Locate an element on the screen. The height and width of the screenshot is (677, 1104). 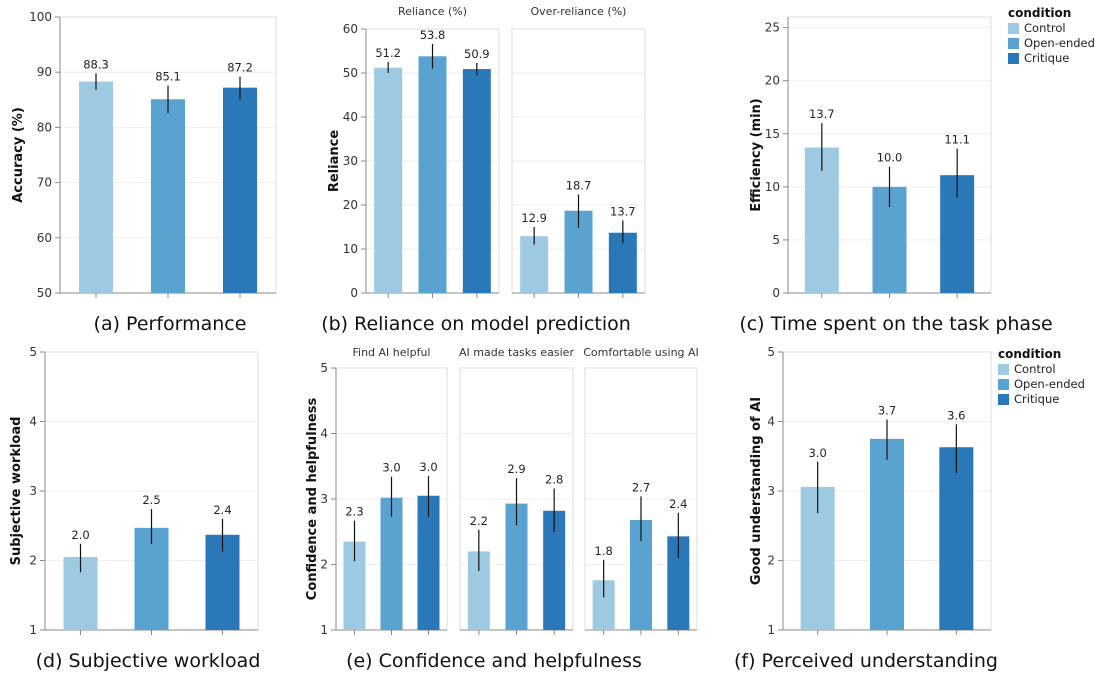
facet-b-0: 0 10 20 30 40 50 60 Reliance (%) 51.2 53.8 50.9 is located at coordinates (421, 152).